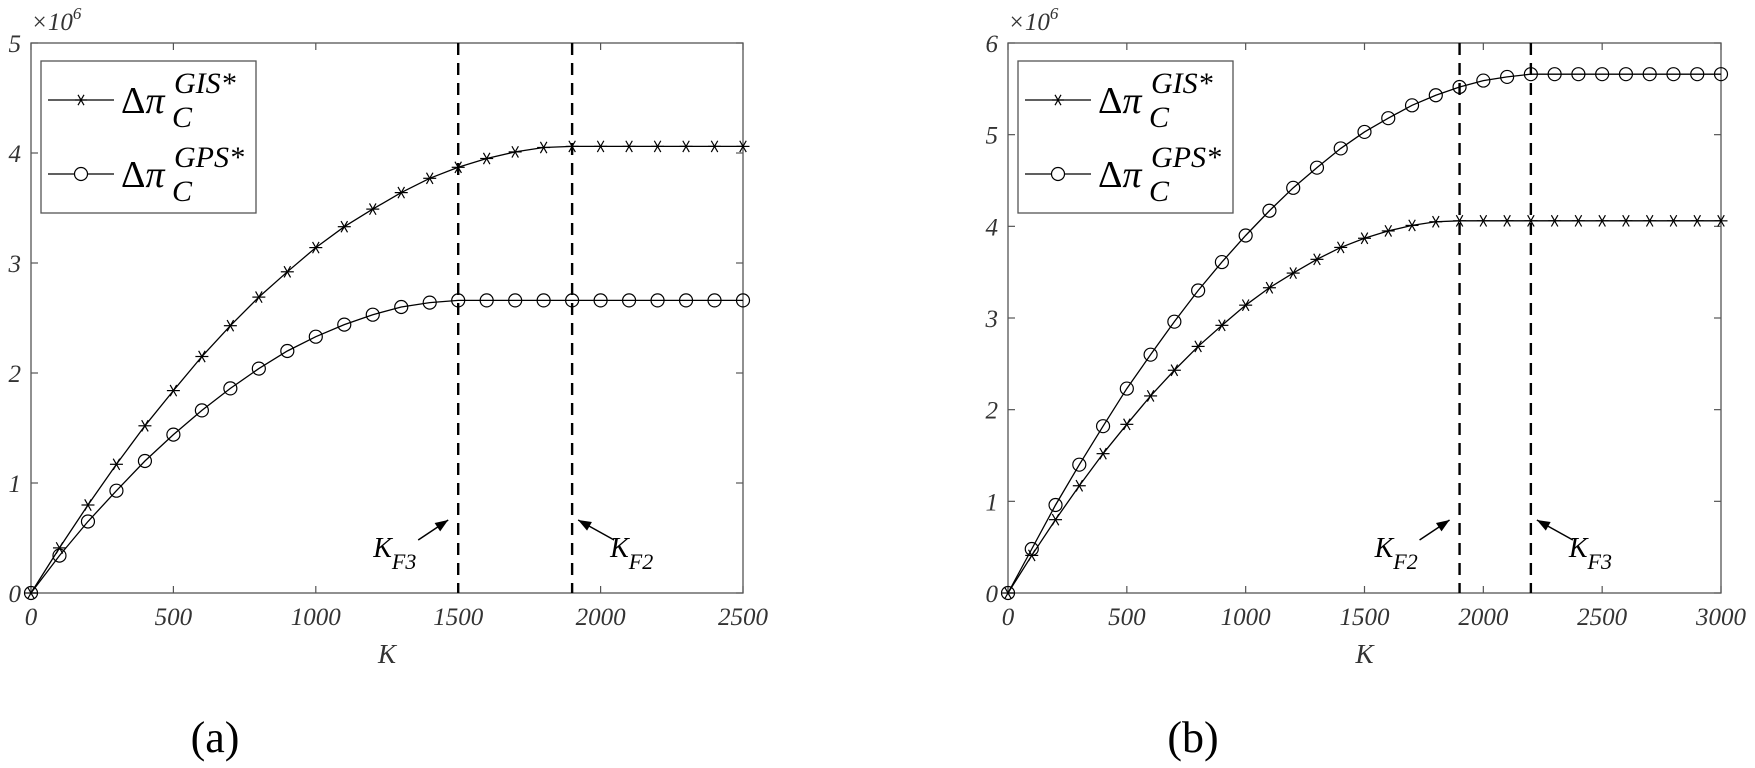 The image size is (1755, 768). What do you see at coordinates (1127, 617) in the screenshot?
I see `x-tick-label: 500` at bounding box center [1127, 617].